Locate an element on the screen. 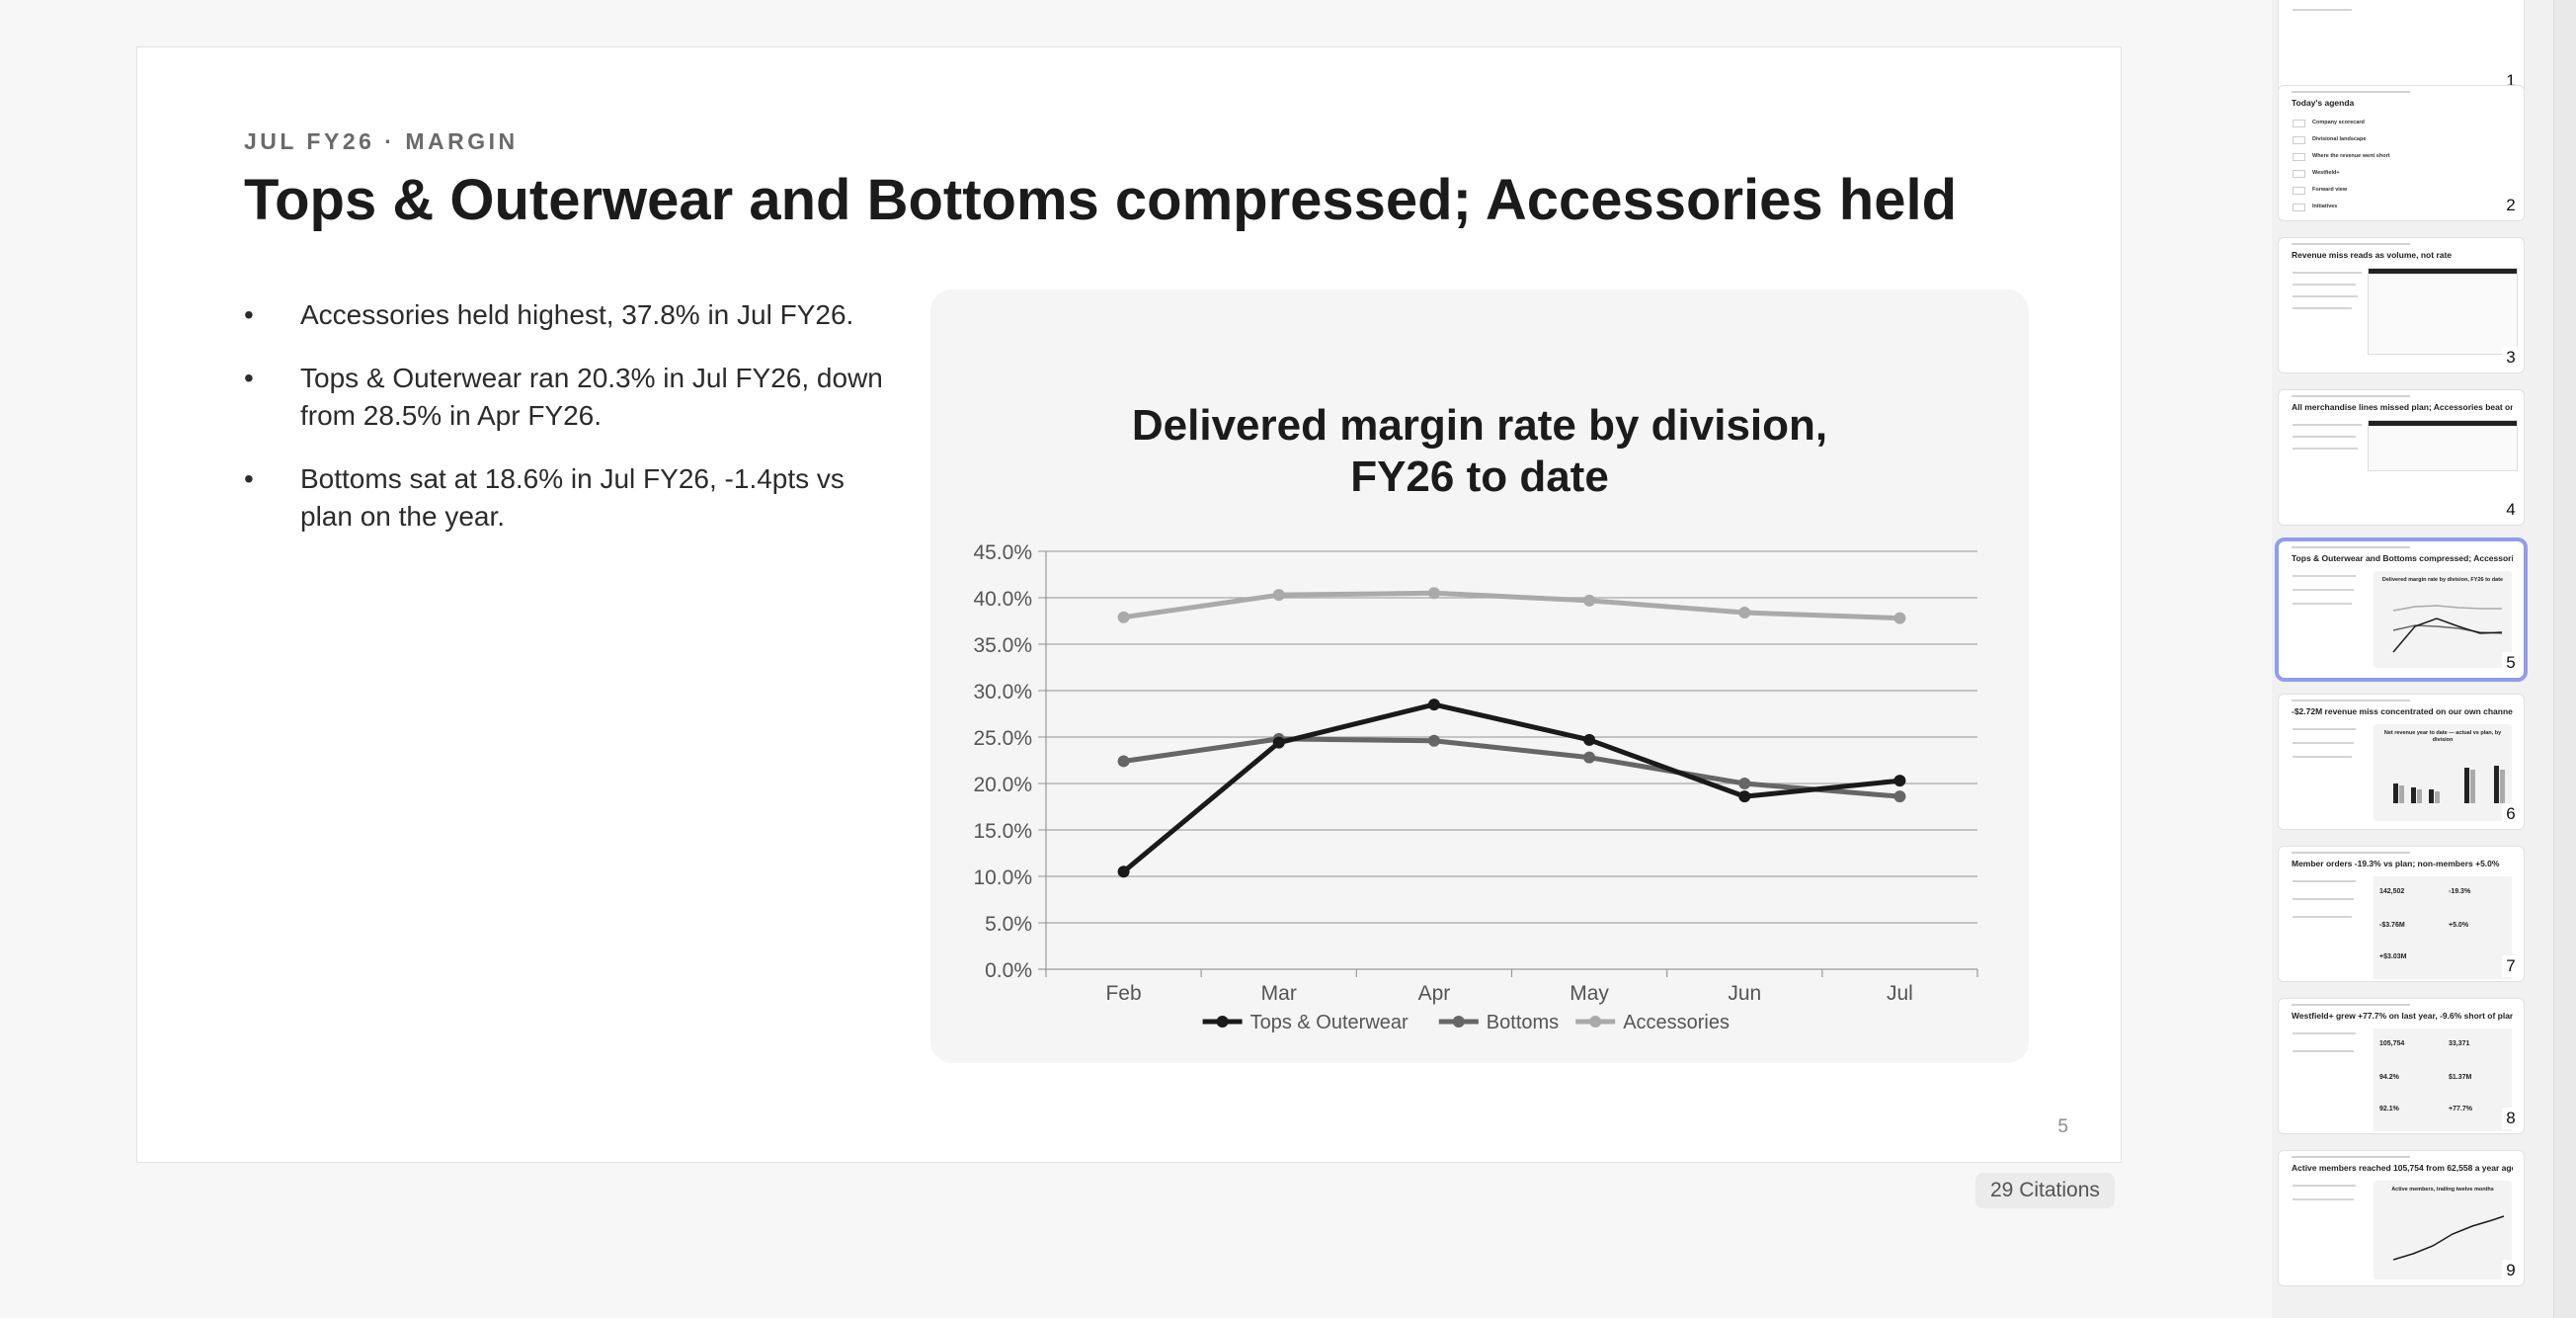 The width and height of the screenshot is (2576, 1318). chart-legend: Tops & Outerwear Bottoms Accessories is located at coordinates (1466, 1022).